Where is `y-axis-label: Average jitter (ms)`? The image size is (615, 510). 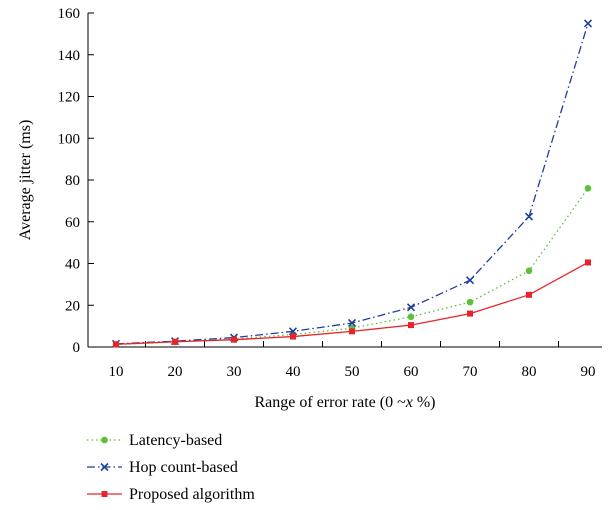 y-axis-label: Average jitter (ms) is located at coordinates (25, 180).